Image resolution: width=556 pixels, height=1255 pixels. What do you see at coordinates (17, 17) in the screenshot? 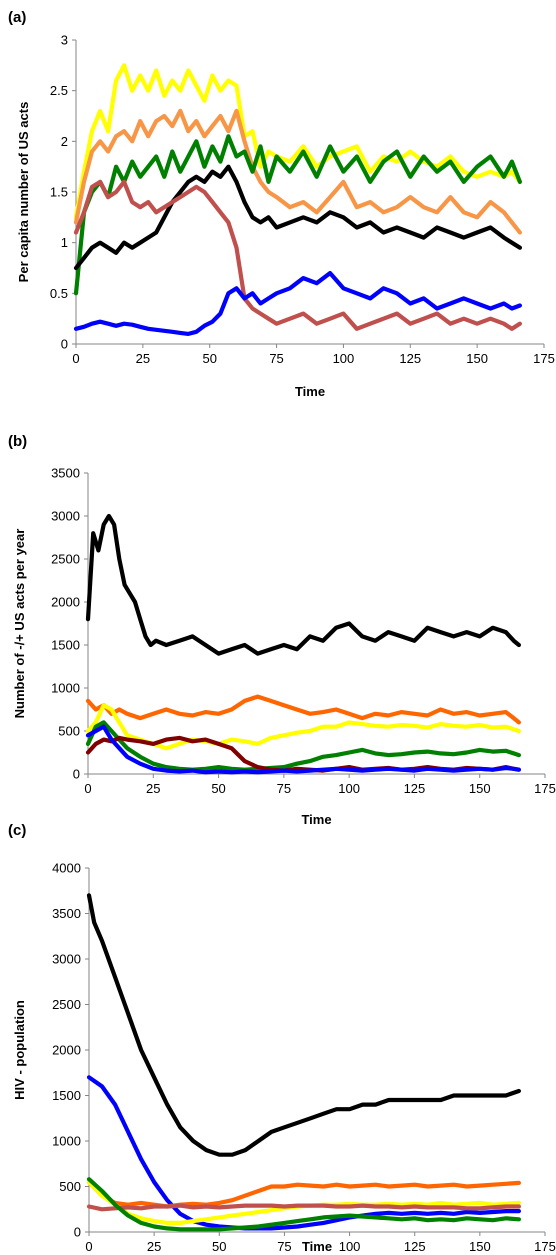
I see `panel-label: (a)` at bounding box center [17, 17].